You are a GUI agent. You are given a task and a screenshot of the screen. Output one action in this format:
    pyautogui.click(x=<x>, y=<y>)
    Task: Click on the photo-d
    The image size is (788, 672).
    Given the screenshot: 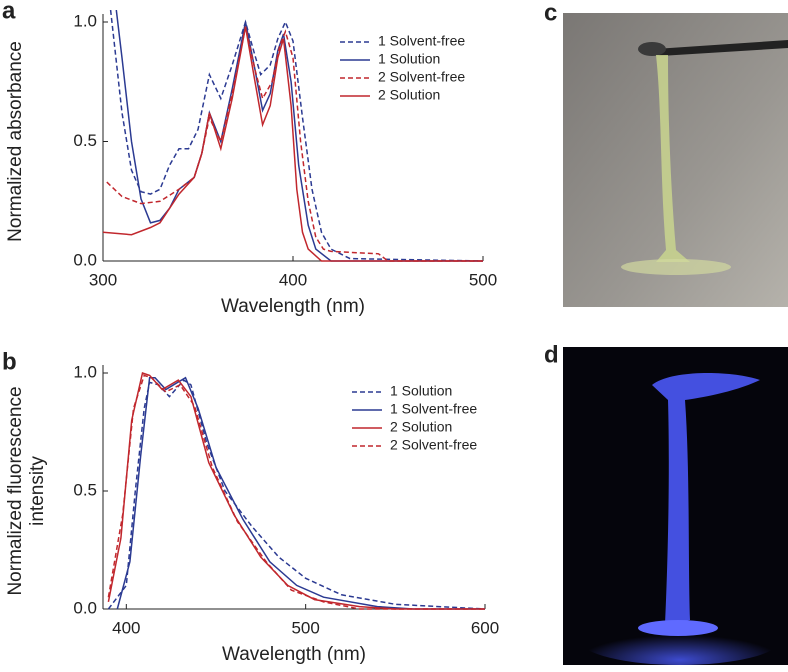 What is the action you would take?
    pyautogui.click(x=675, y=506)
    